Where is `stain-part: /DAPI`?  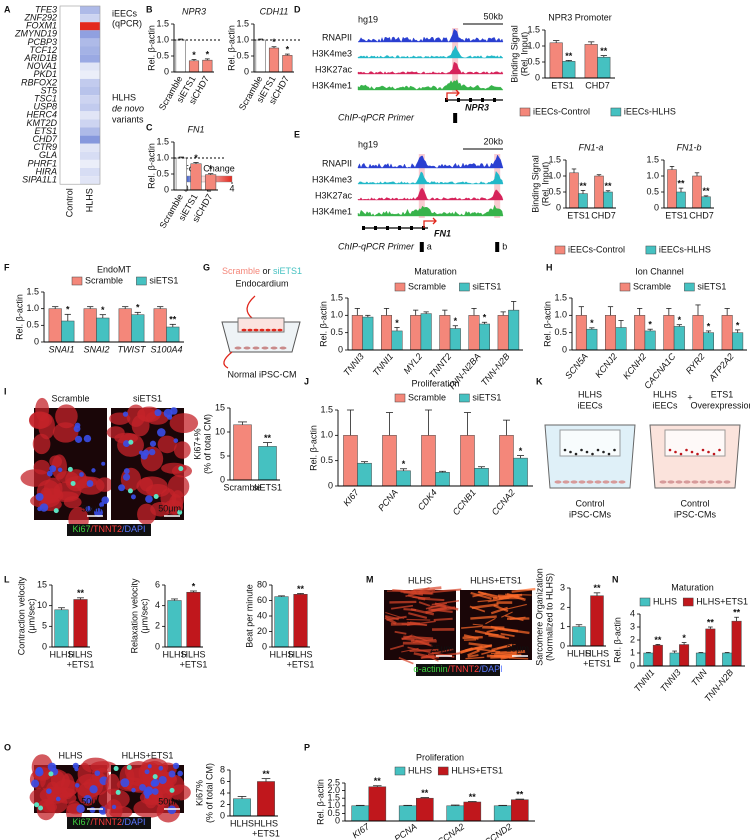 stain-part: /DAPI is located at coordinates (491, 669).